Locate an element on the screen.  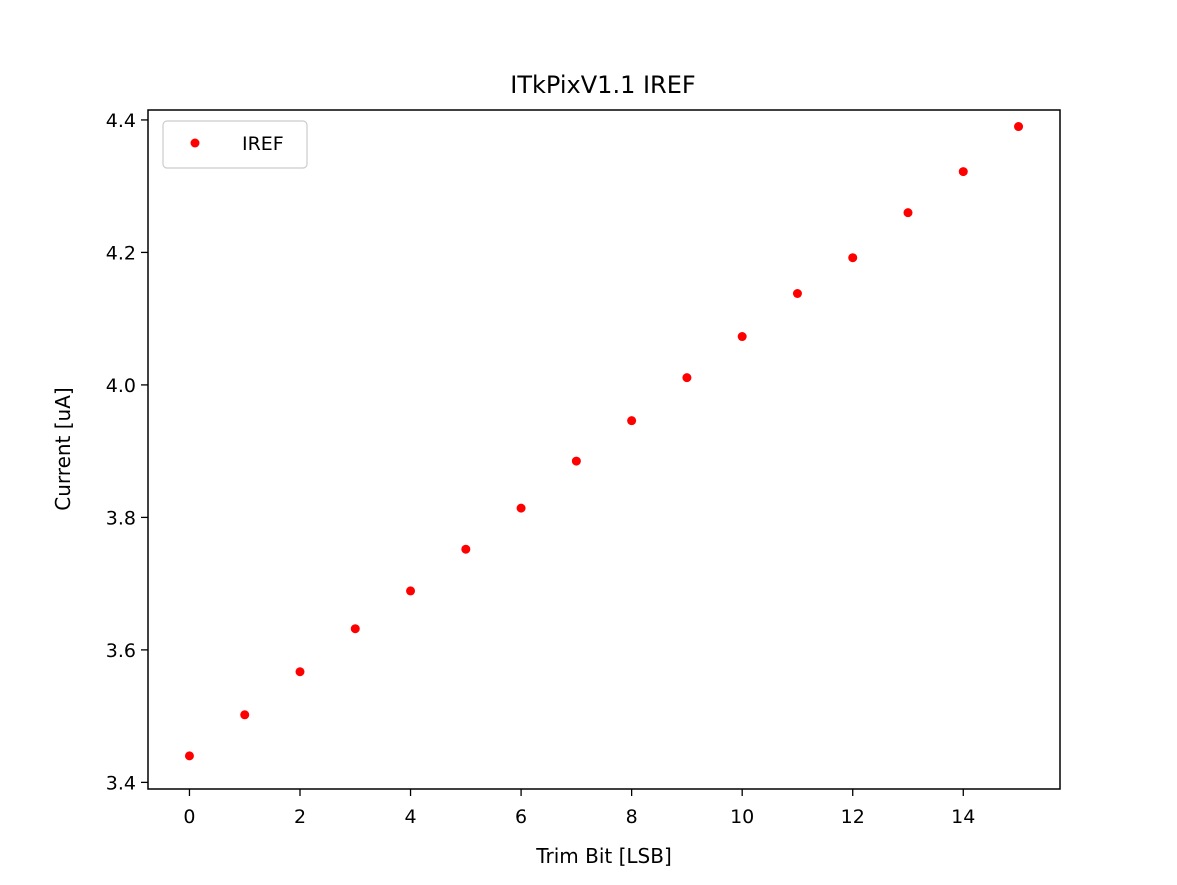
y-tick-label: 4.0 is located at coordinates (121, 386).